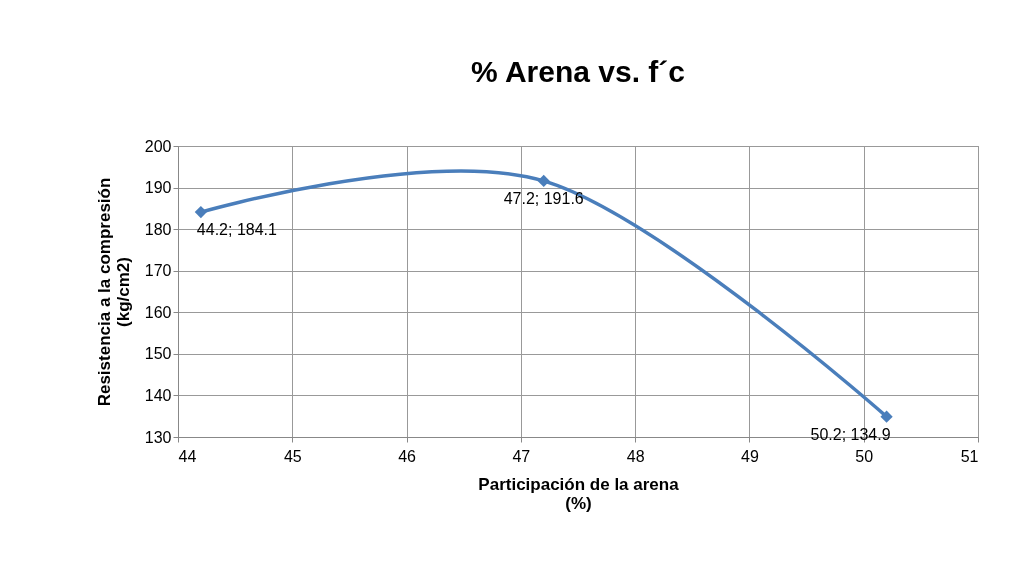  I want to click on x-tick-label: 46, so click(407, 456).